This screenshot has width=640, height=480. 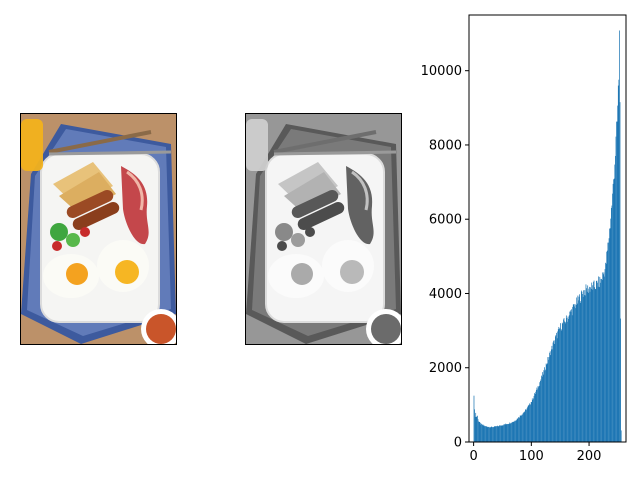 What do you see at coordinates (323, 229) in the screenshot?
I see `breakfast-plate-photo-grayscale` at bounding box center [323, 229].